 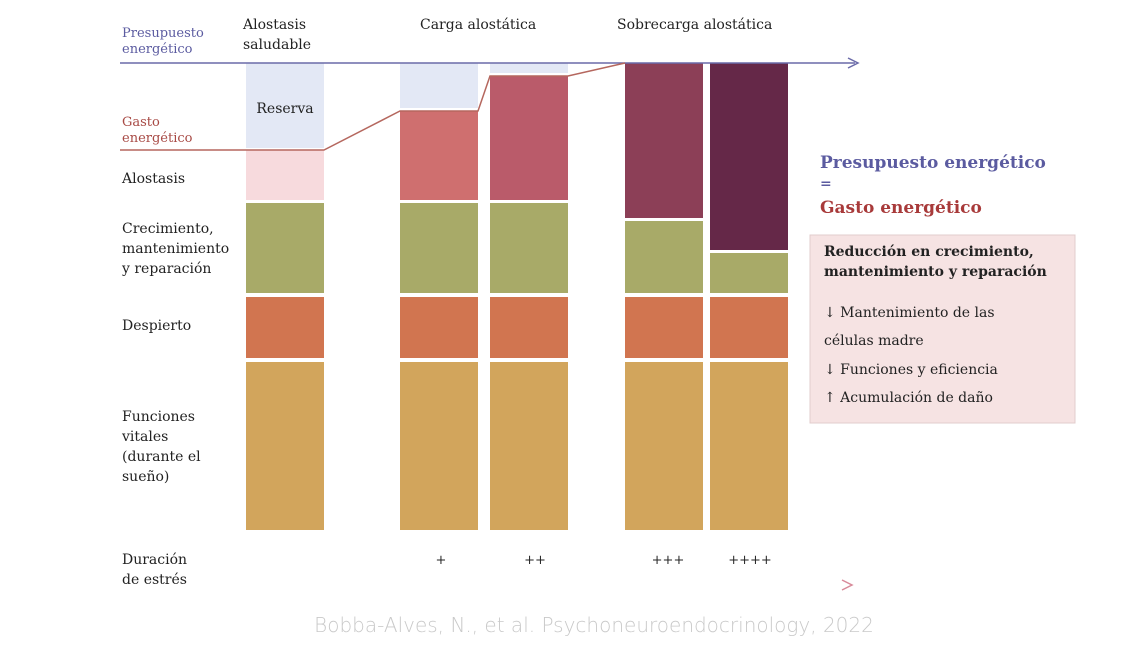 What do you see at coordinates (153, 179) in the screenshot?
I see `row-label: Alostasis` at bounding box center [153, 179].